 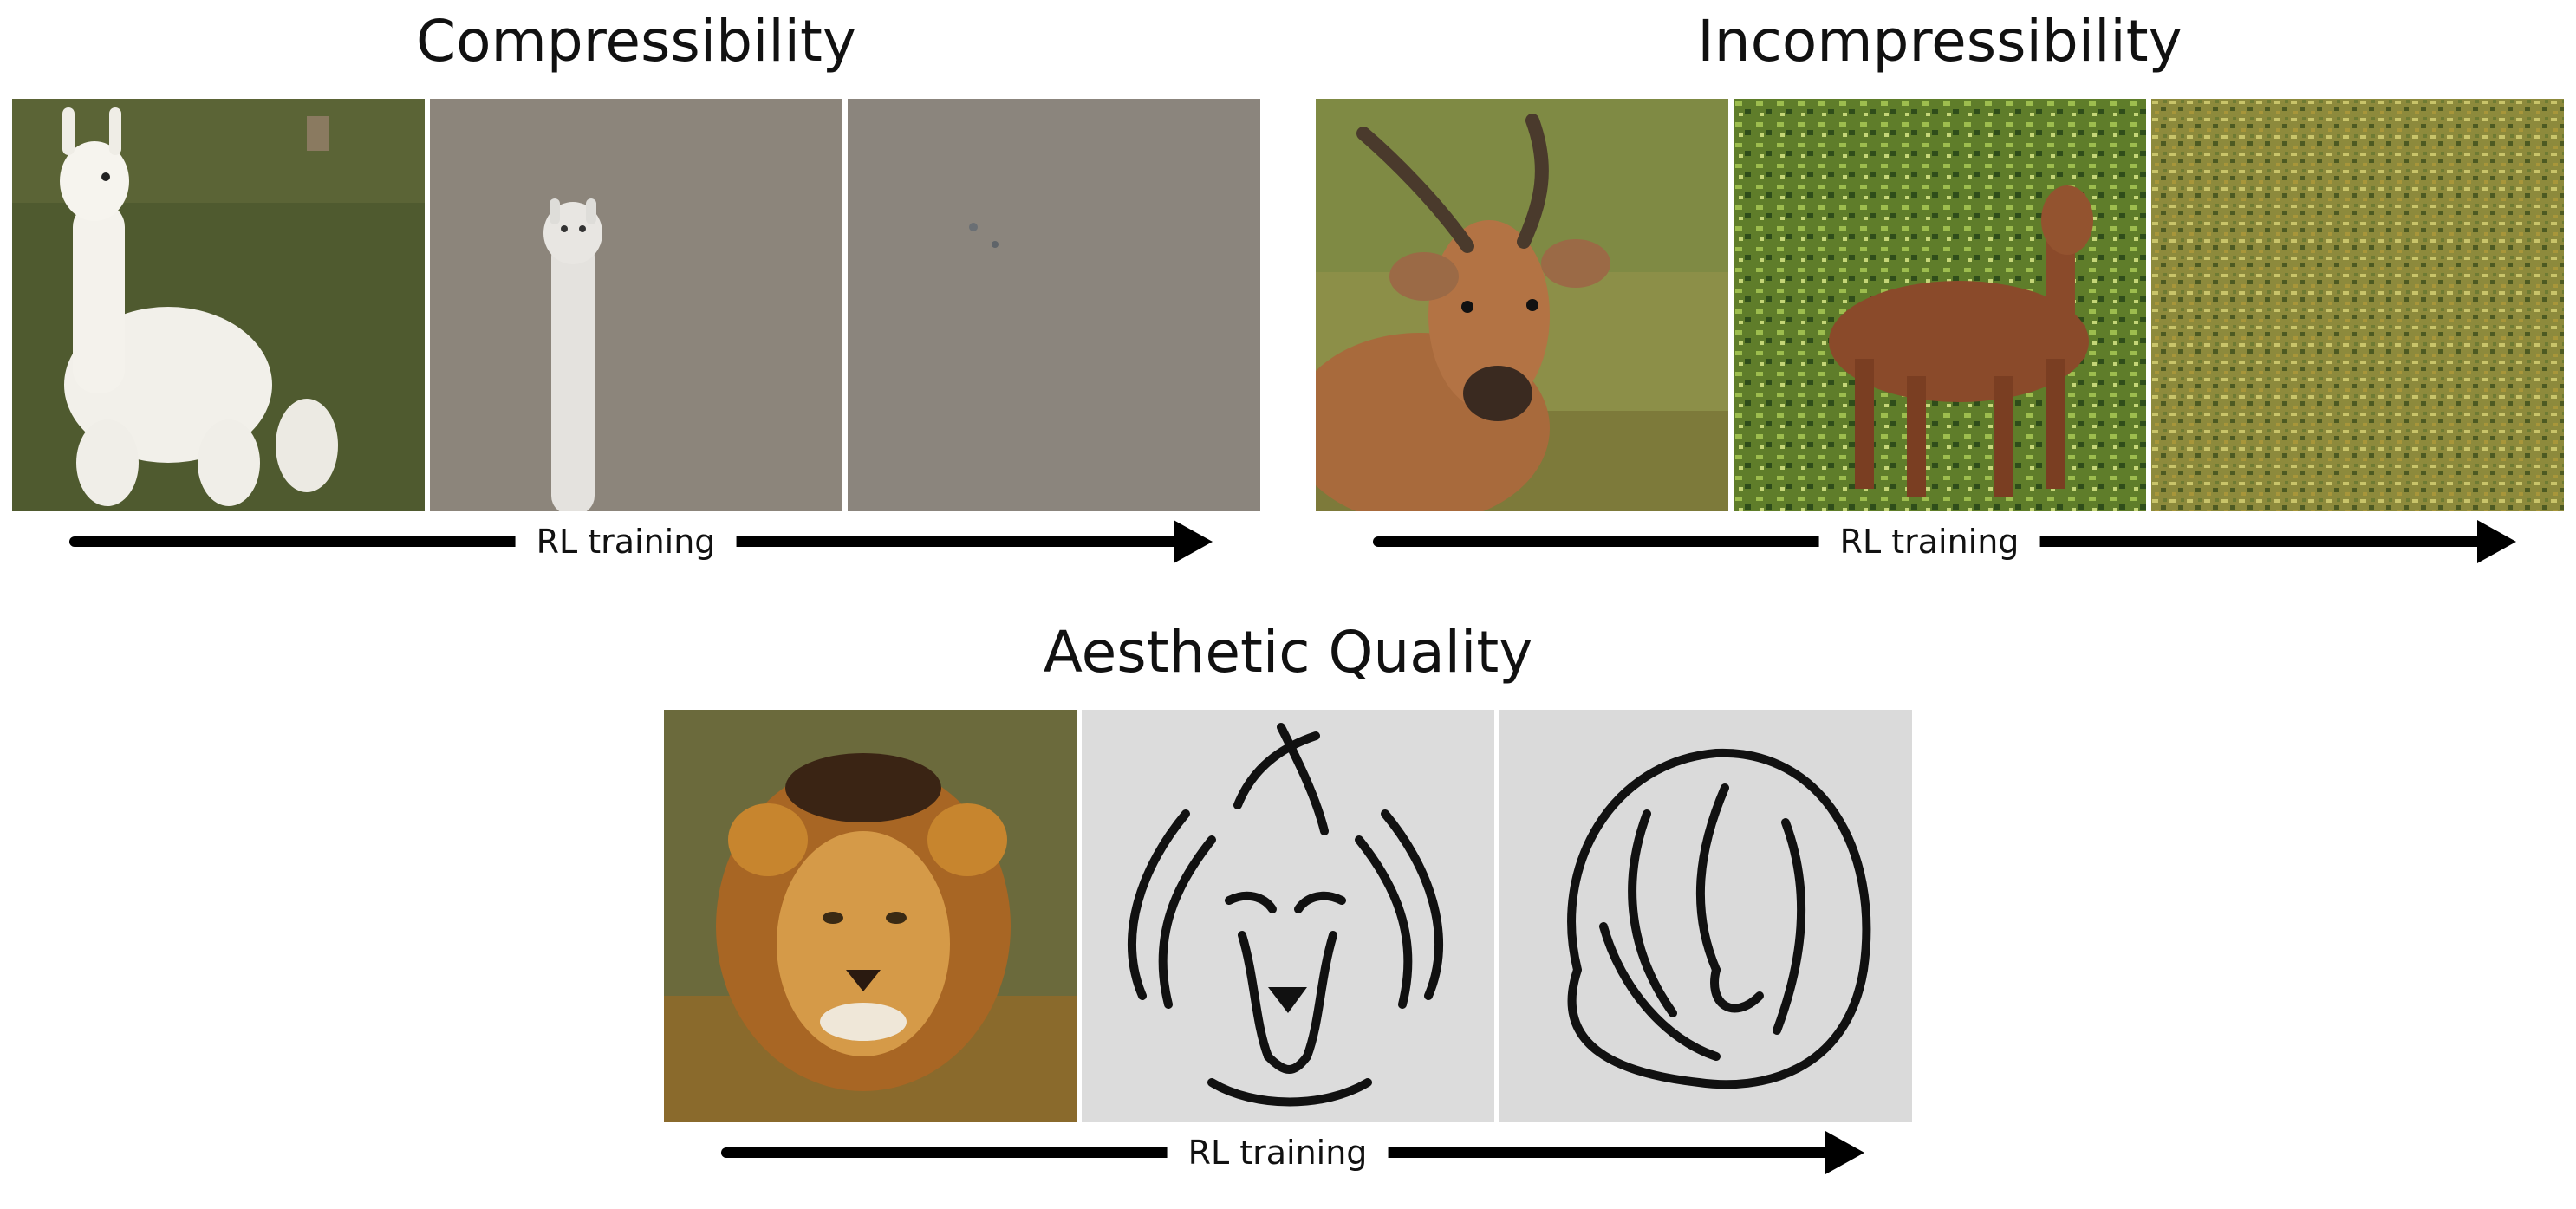 I want to click on compressibility-training-arrow: RL training, so click(x=636, y=541).